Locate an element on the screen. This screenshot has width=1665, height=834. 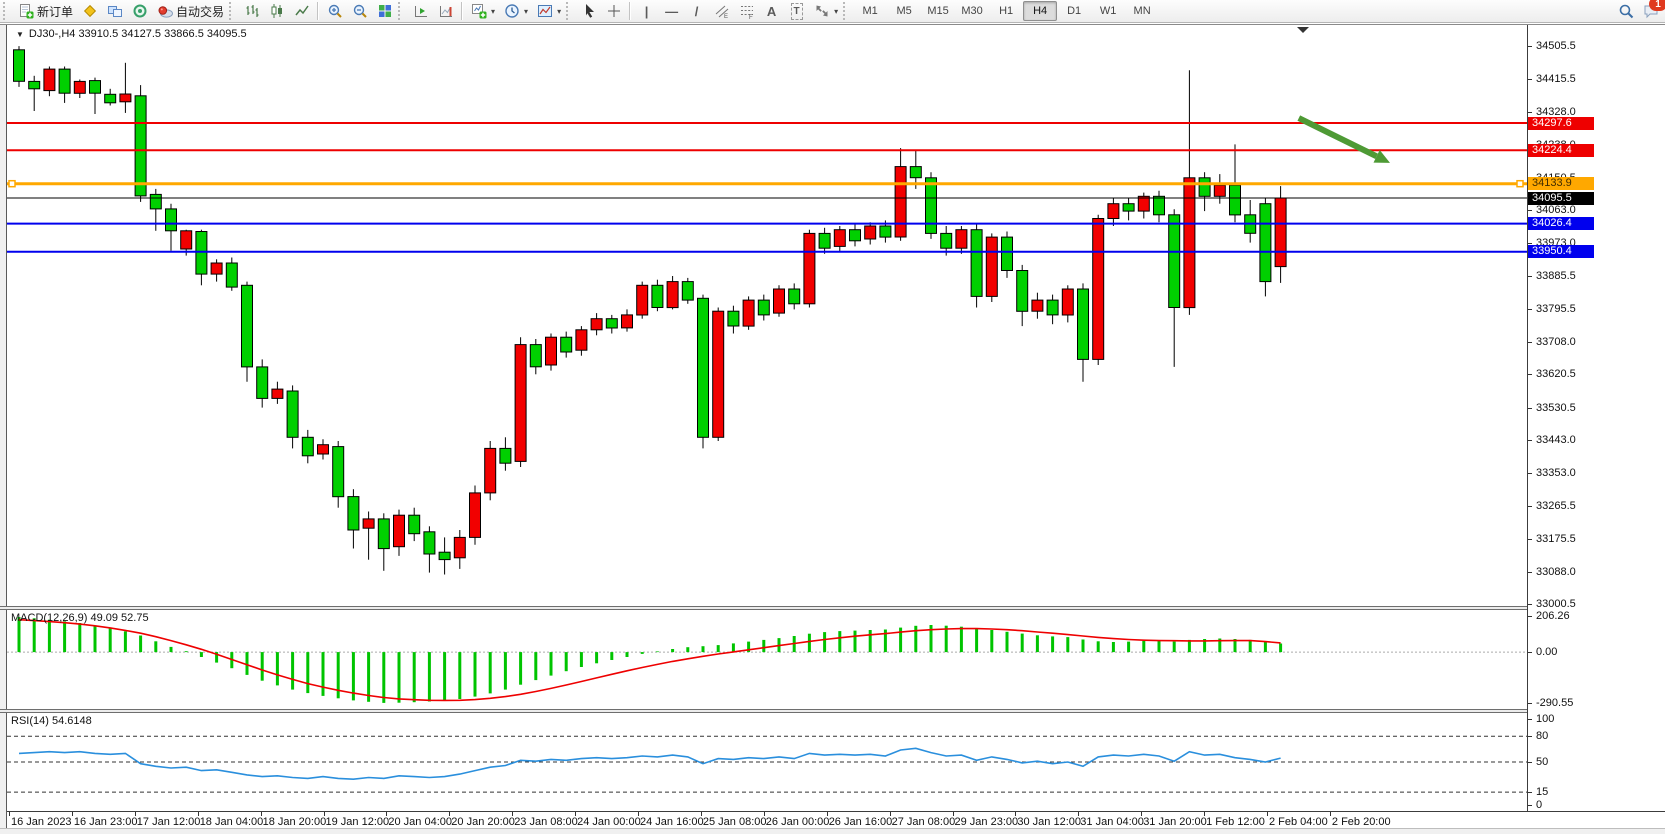
arrows-icon is located at coordinates (821, 11).